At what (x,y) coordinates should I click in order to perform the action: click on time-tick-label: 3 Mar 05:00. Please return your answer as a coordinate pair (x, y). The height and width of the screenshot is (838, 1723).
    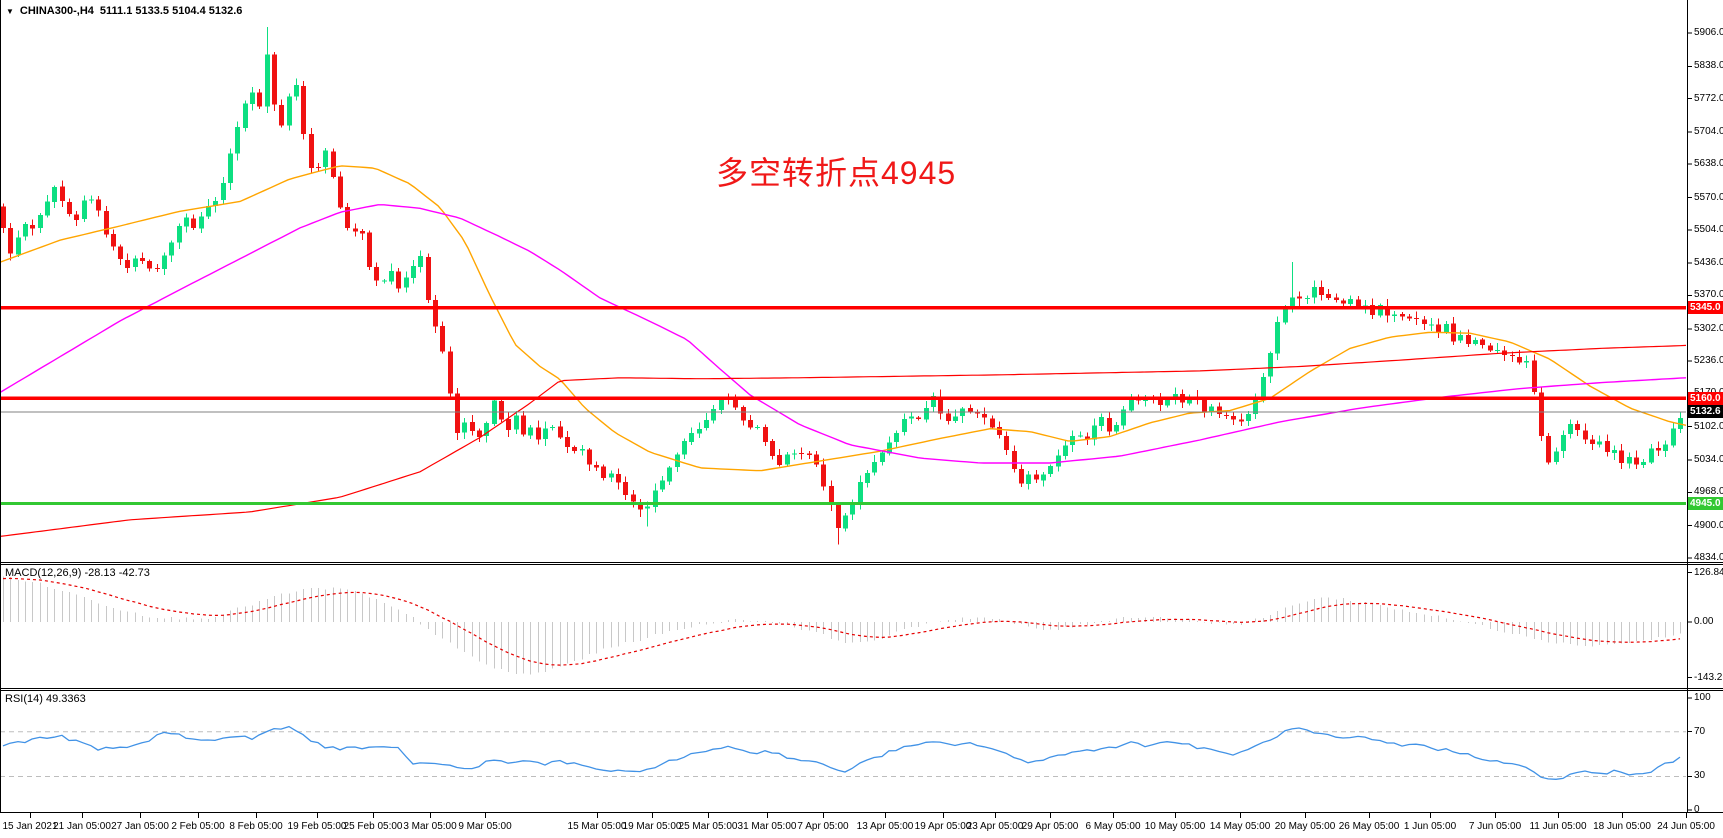
    Looking at the image, I should click on (430, 826).